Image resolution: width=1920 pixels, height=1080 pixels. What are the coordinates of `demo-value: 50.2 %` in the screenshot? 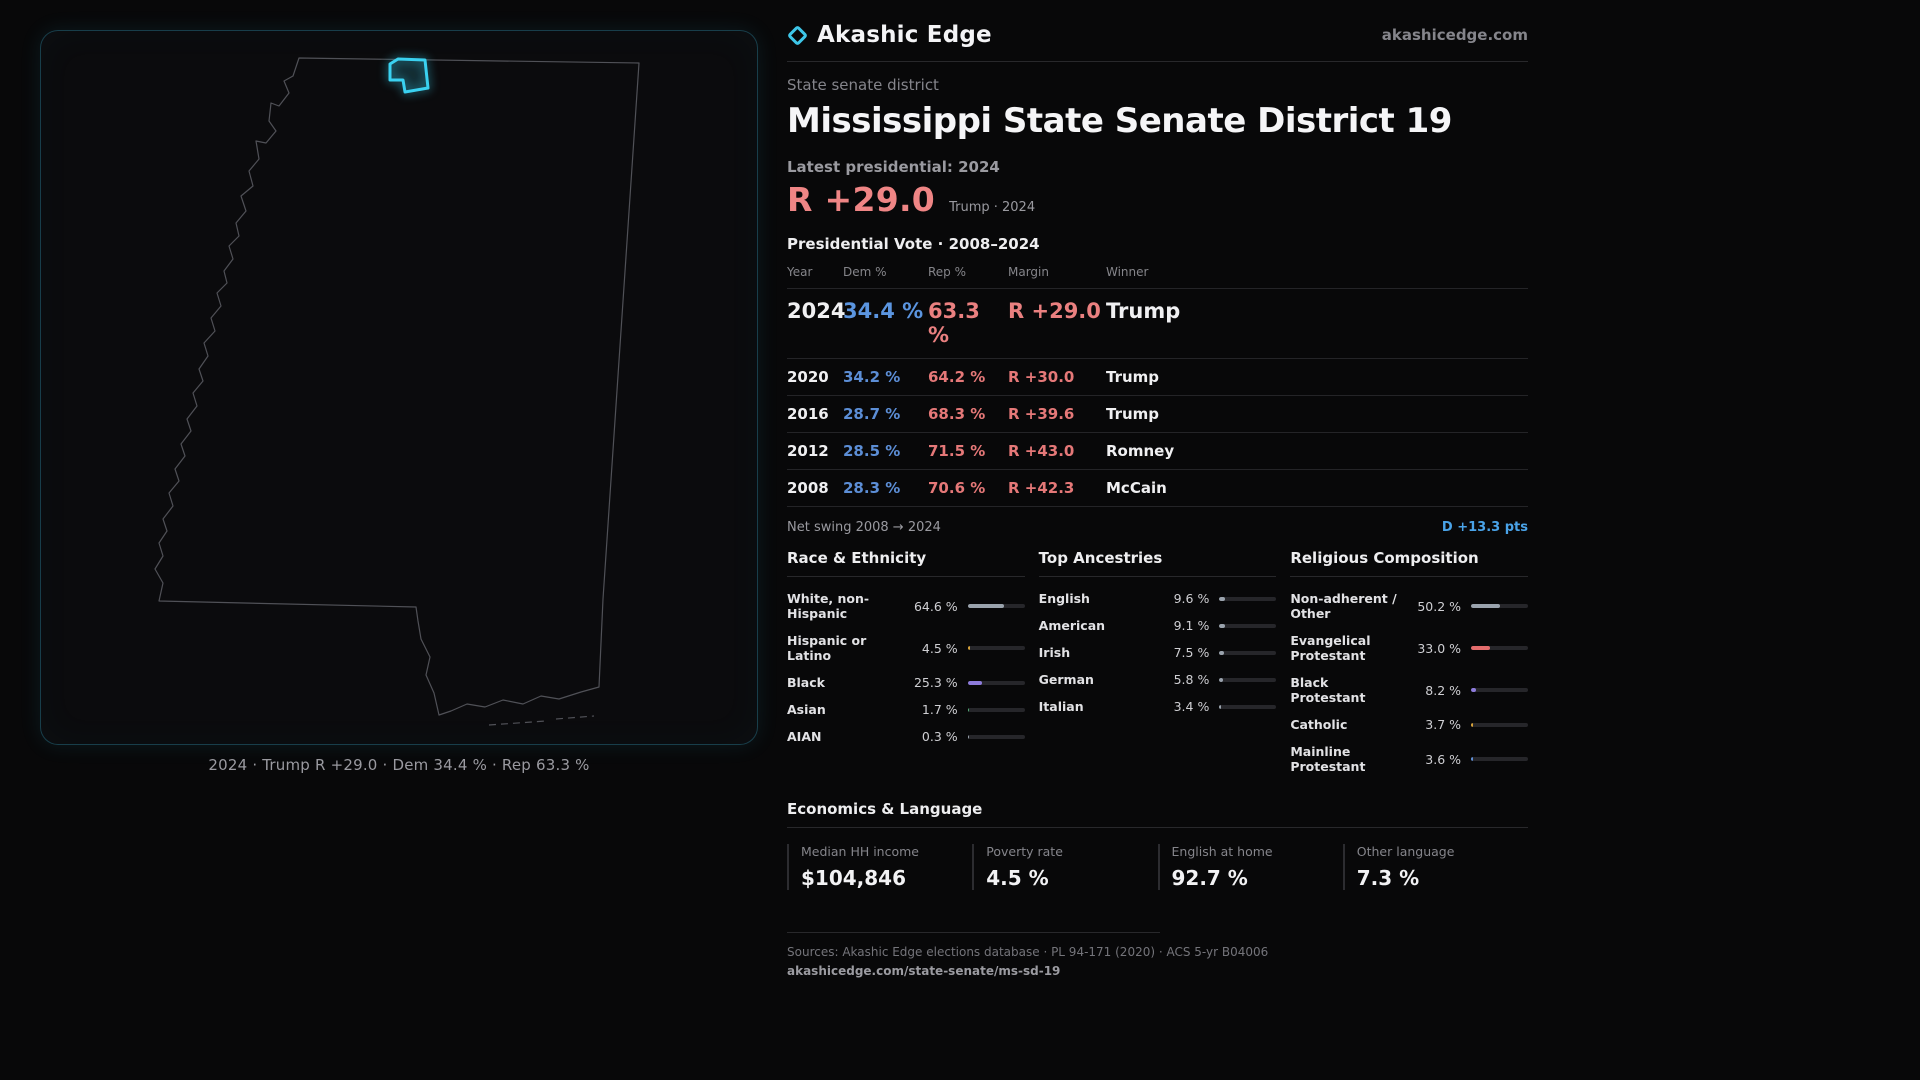 It's located at (1439, 606).